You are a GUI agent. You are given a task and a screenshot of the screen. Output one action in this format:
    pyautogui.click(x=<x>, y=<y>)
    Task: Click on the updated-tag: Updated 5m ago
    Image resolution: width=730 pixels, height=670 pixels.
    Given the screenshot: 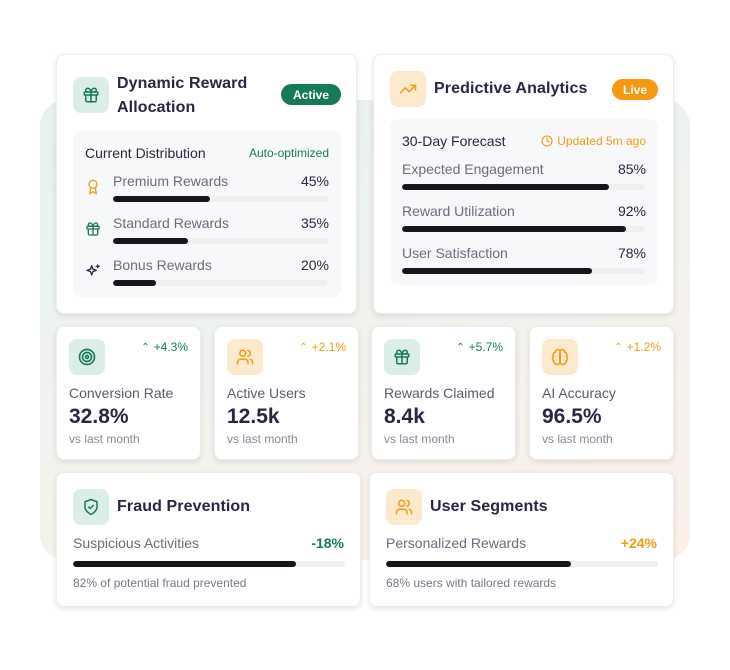 What is the action you would take?
    pyautogui.click(x=593, y=141)
    